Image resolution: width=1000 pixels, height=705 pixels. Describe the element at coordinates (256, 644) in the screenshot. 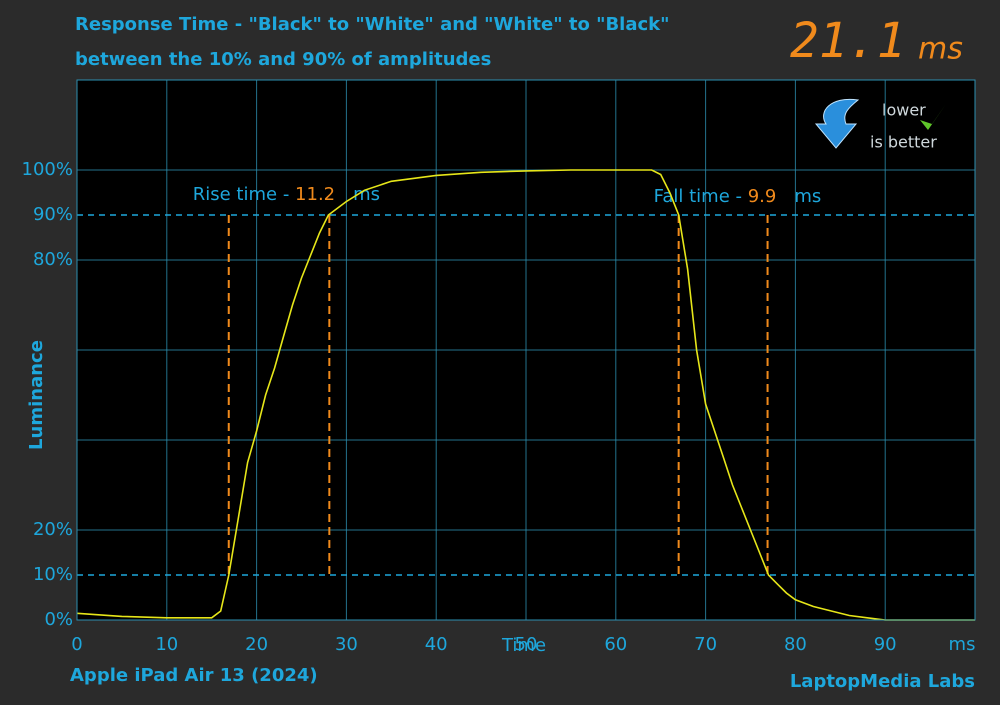

I see `x-tick-label: 20` at that location.